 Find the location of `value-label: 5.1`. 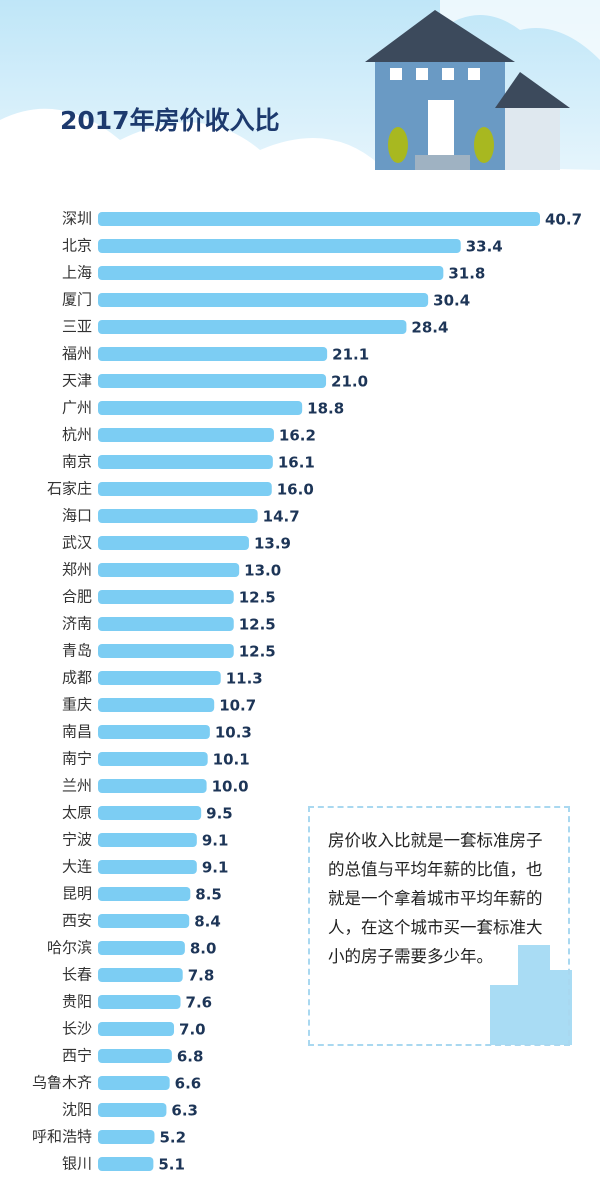

value-label: 5.1 is located at coordinates (171, 1165).